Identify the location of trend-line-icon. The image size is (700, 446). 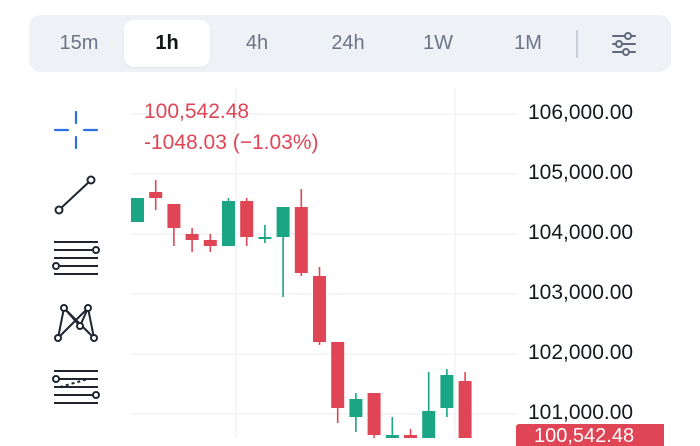
(75, 195).